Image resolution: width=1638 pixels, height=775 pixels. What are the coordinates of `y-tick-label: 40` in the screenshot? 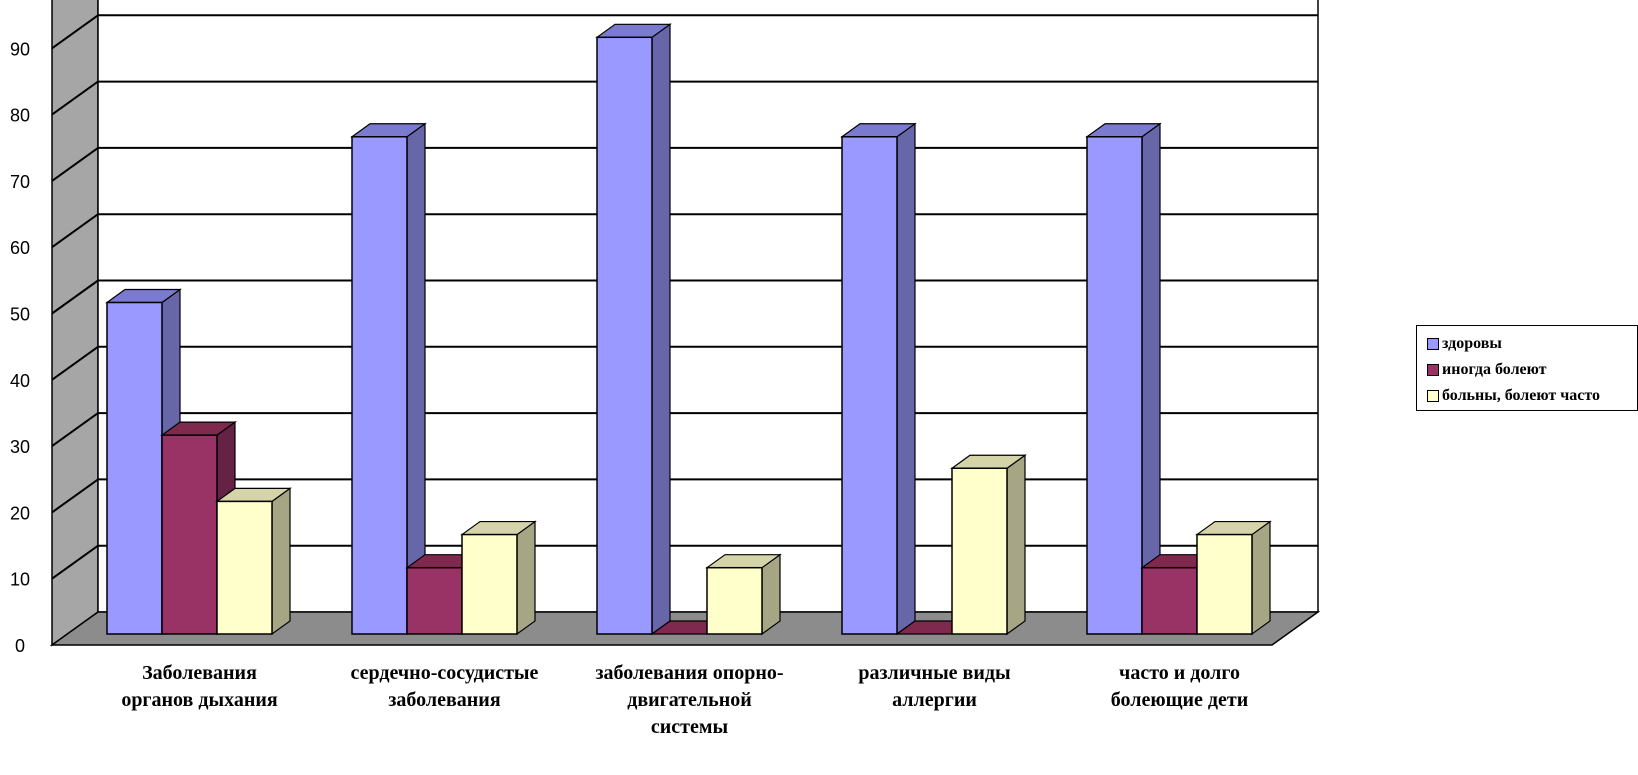 It's located at (20, 381).